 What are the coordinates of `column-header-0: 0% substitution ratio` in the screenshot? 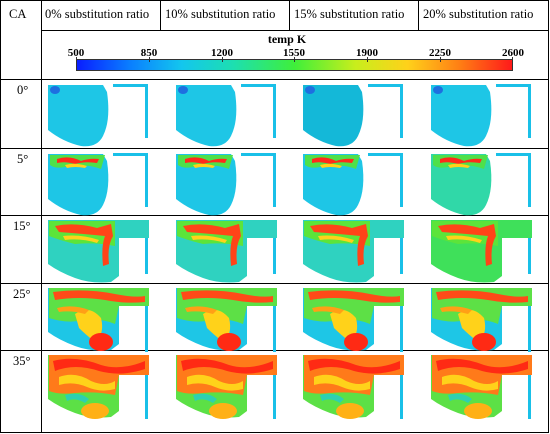 It's located at (97, 14).